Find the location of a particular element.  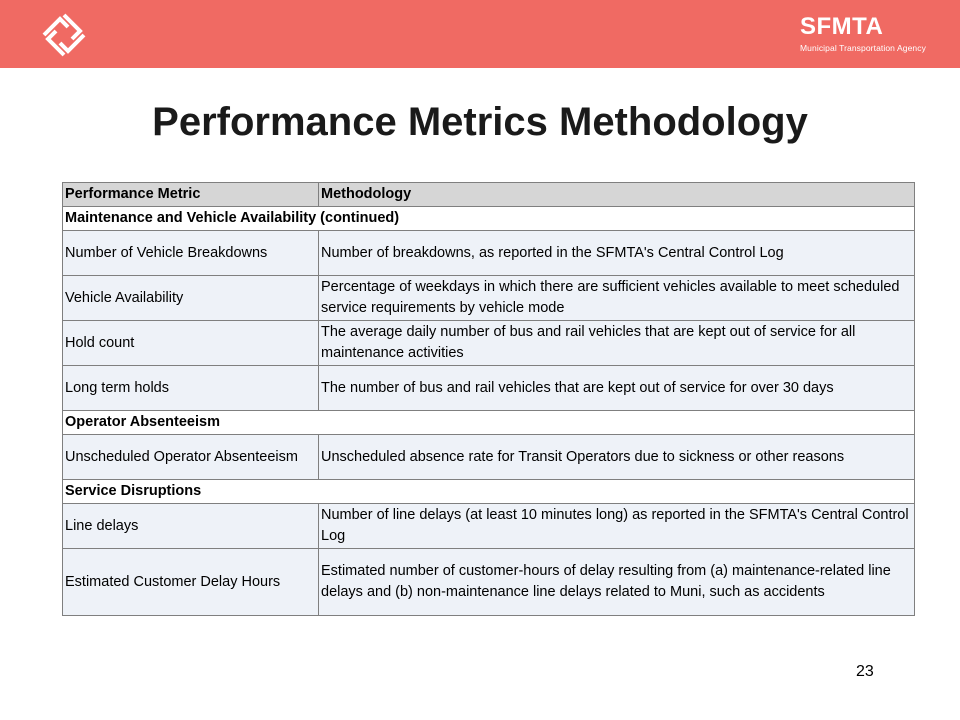

metric-cell: Estimated Customer Delay Hours is located at coordinates (190, 582).